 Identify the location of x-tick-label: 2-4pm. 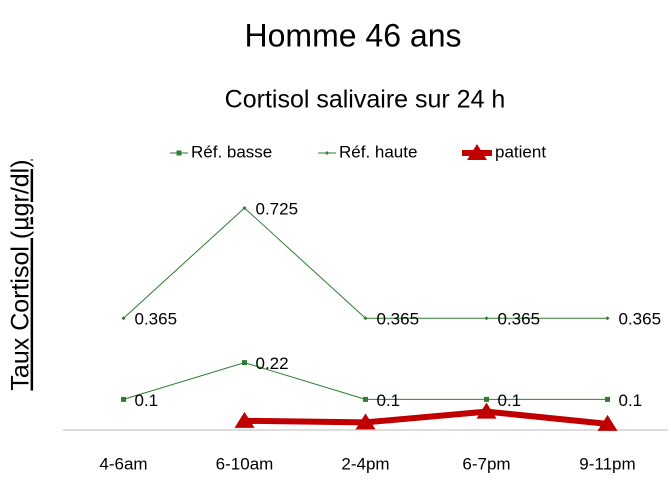
(365, 463).